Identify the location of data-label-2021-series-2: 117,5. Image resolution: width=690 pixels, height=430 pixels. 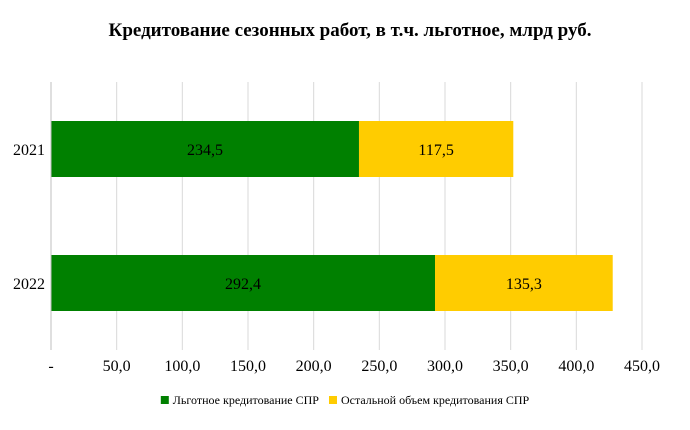
(435, 150).